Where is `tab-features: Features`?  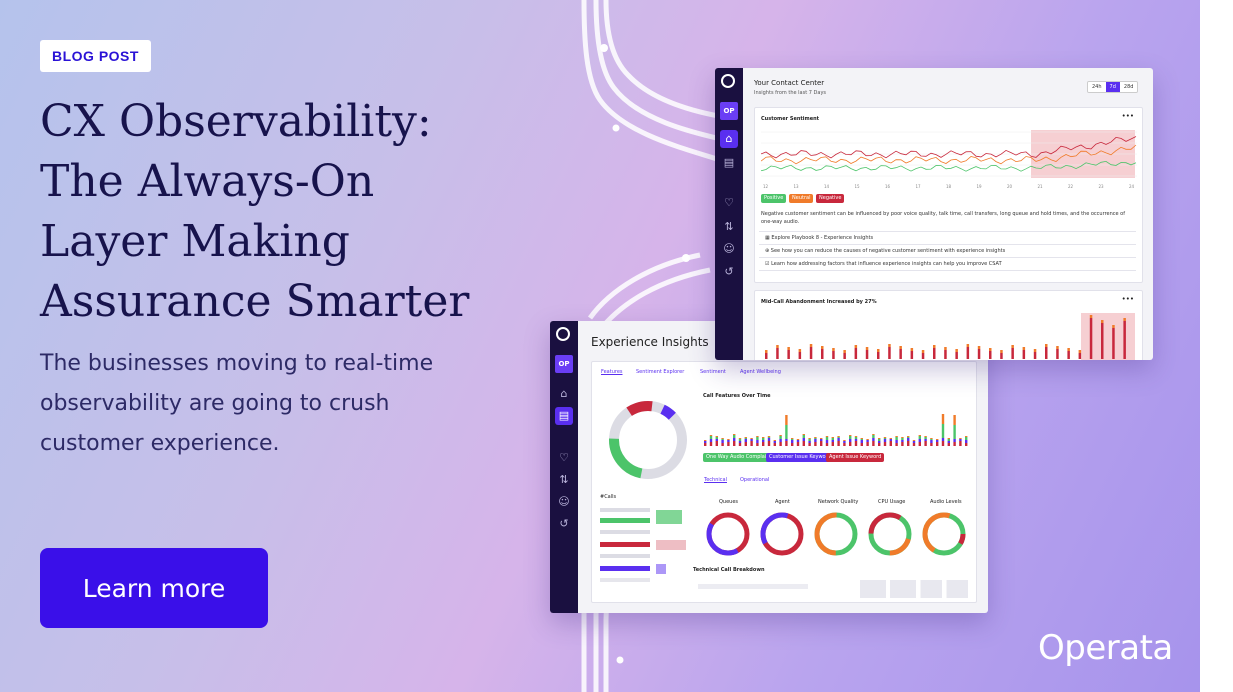 tab-features: Features is located at coordinates (612, 372).